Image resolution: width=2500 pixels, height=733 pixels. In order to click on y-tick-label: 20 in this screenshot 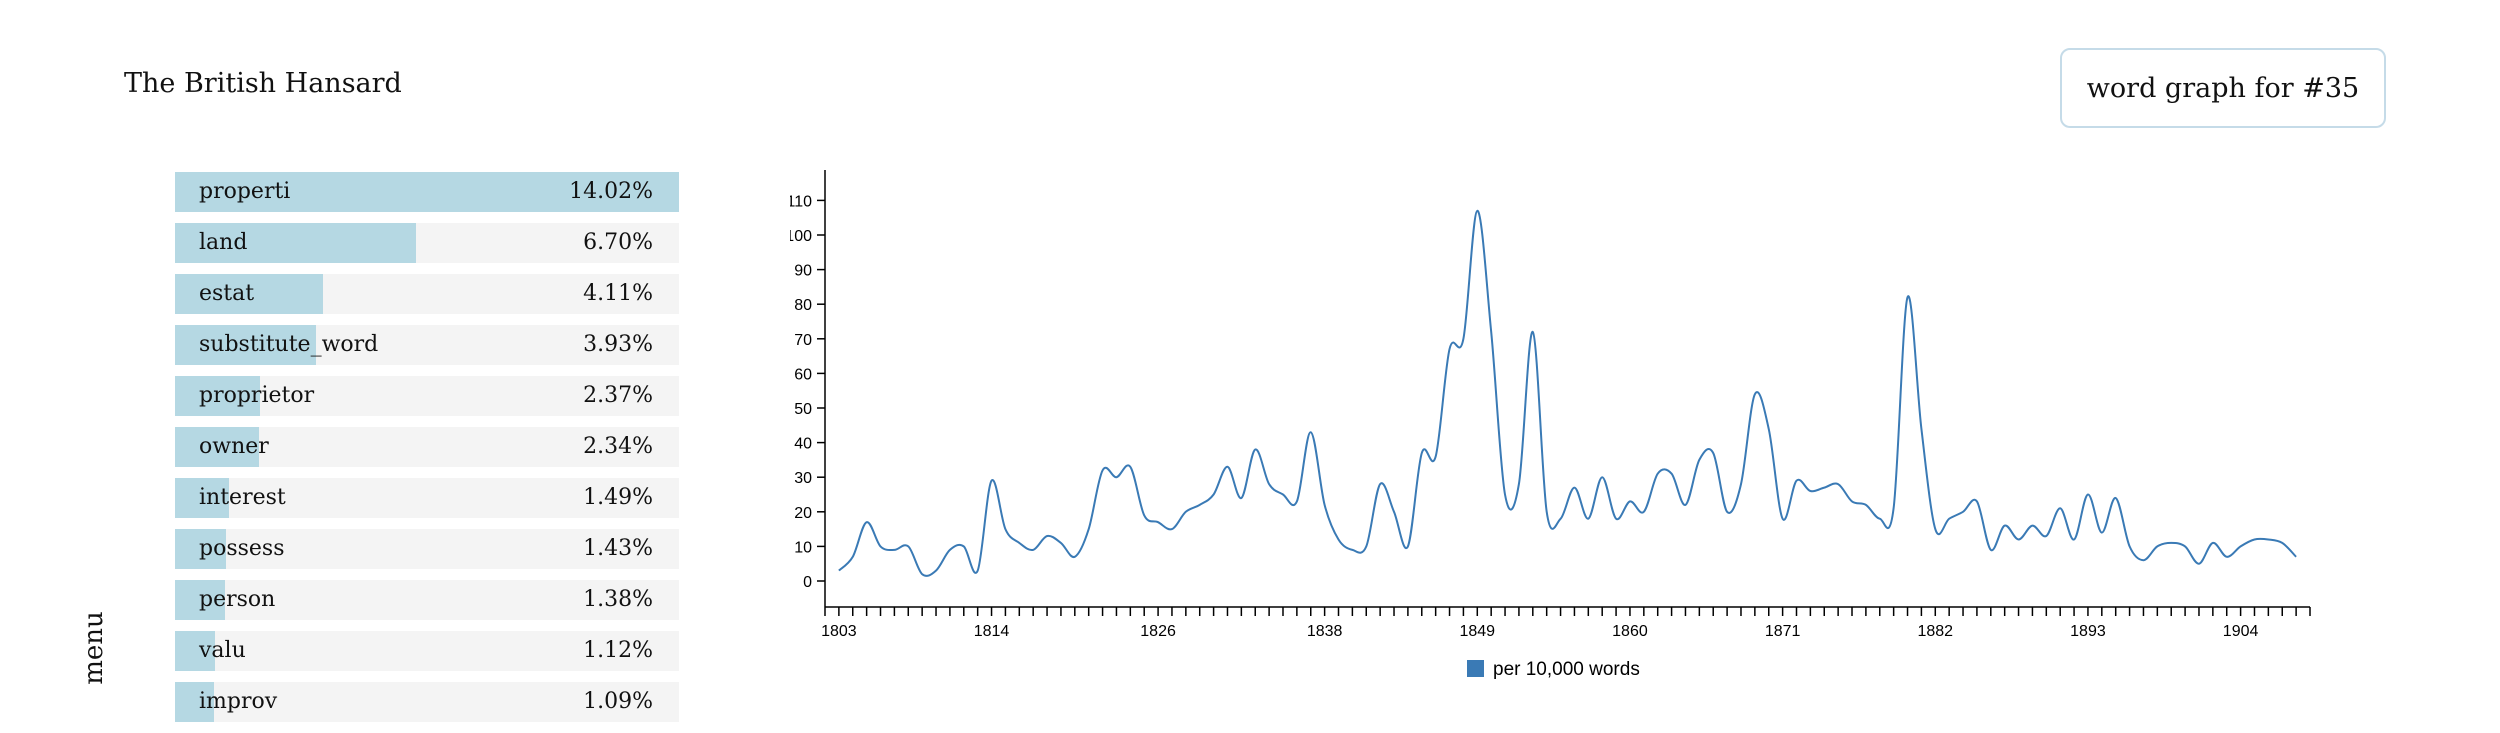, I will do `click(803, 513)`.